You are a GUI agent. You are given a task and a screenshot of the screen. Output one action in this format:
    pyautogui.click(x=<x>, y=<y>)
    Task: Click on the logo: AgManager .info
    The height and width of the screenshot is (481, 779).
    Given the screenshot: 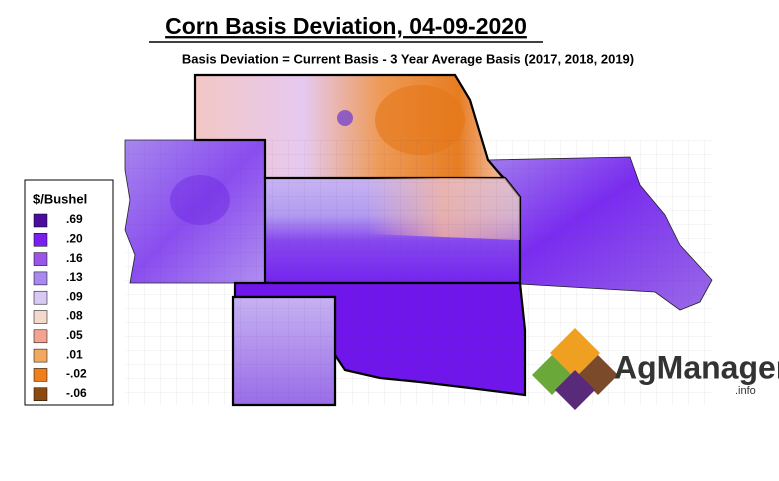 What is the action you would take?
    pyautogui.click(x=655, y=369)
    